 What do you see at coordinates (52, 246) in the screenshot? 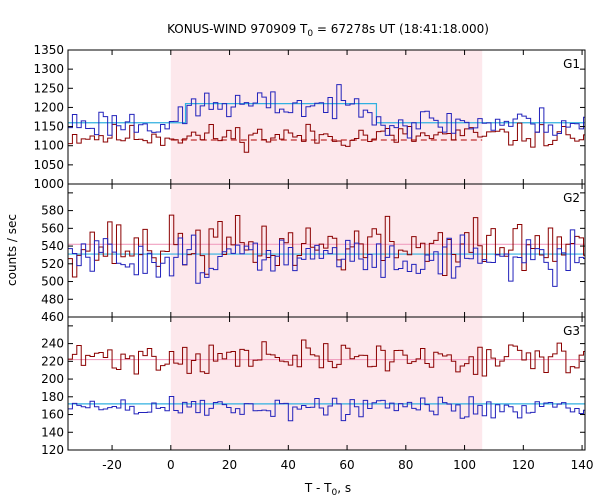
I see `y-tick-label: 540` at bounding box center [52, 246].